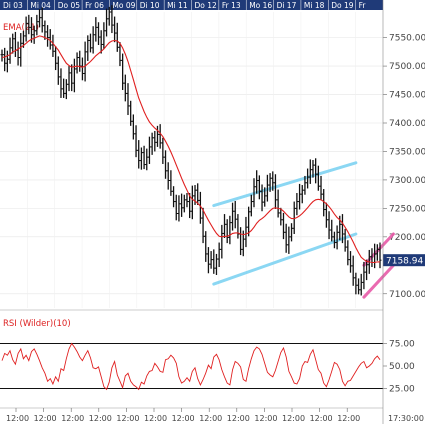 This screenshot has height=424, width=425. I want to click on price-tick-label: 7200.00, so click(407, 238).